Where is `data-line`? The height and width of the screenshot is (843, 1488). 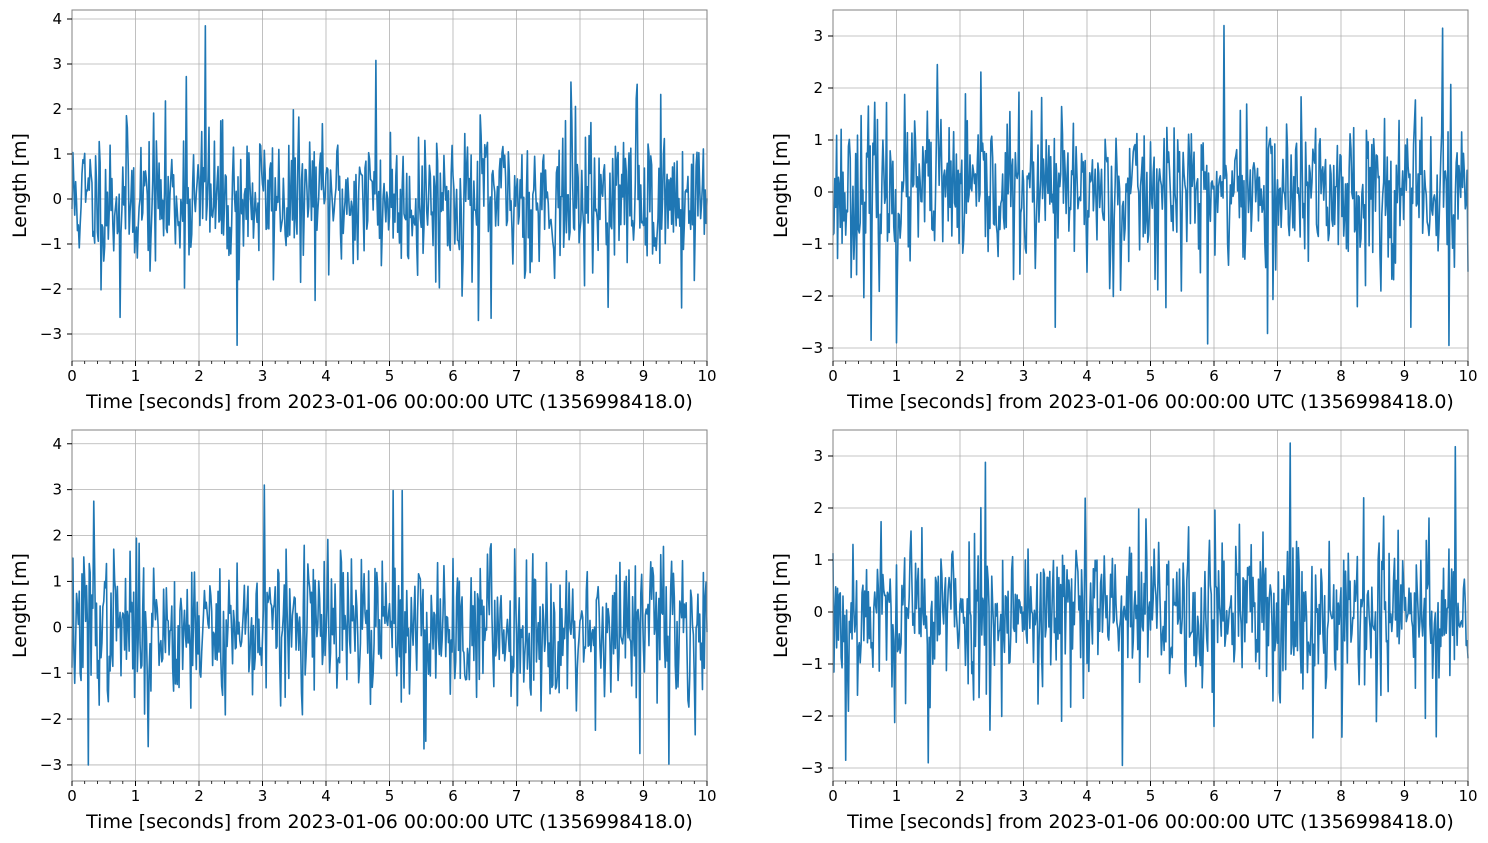
data-line is located at coordinates (389, 625).